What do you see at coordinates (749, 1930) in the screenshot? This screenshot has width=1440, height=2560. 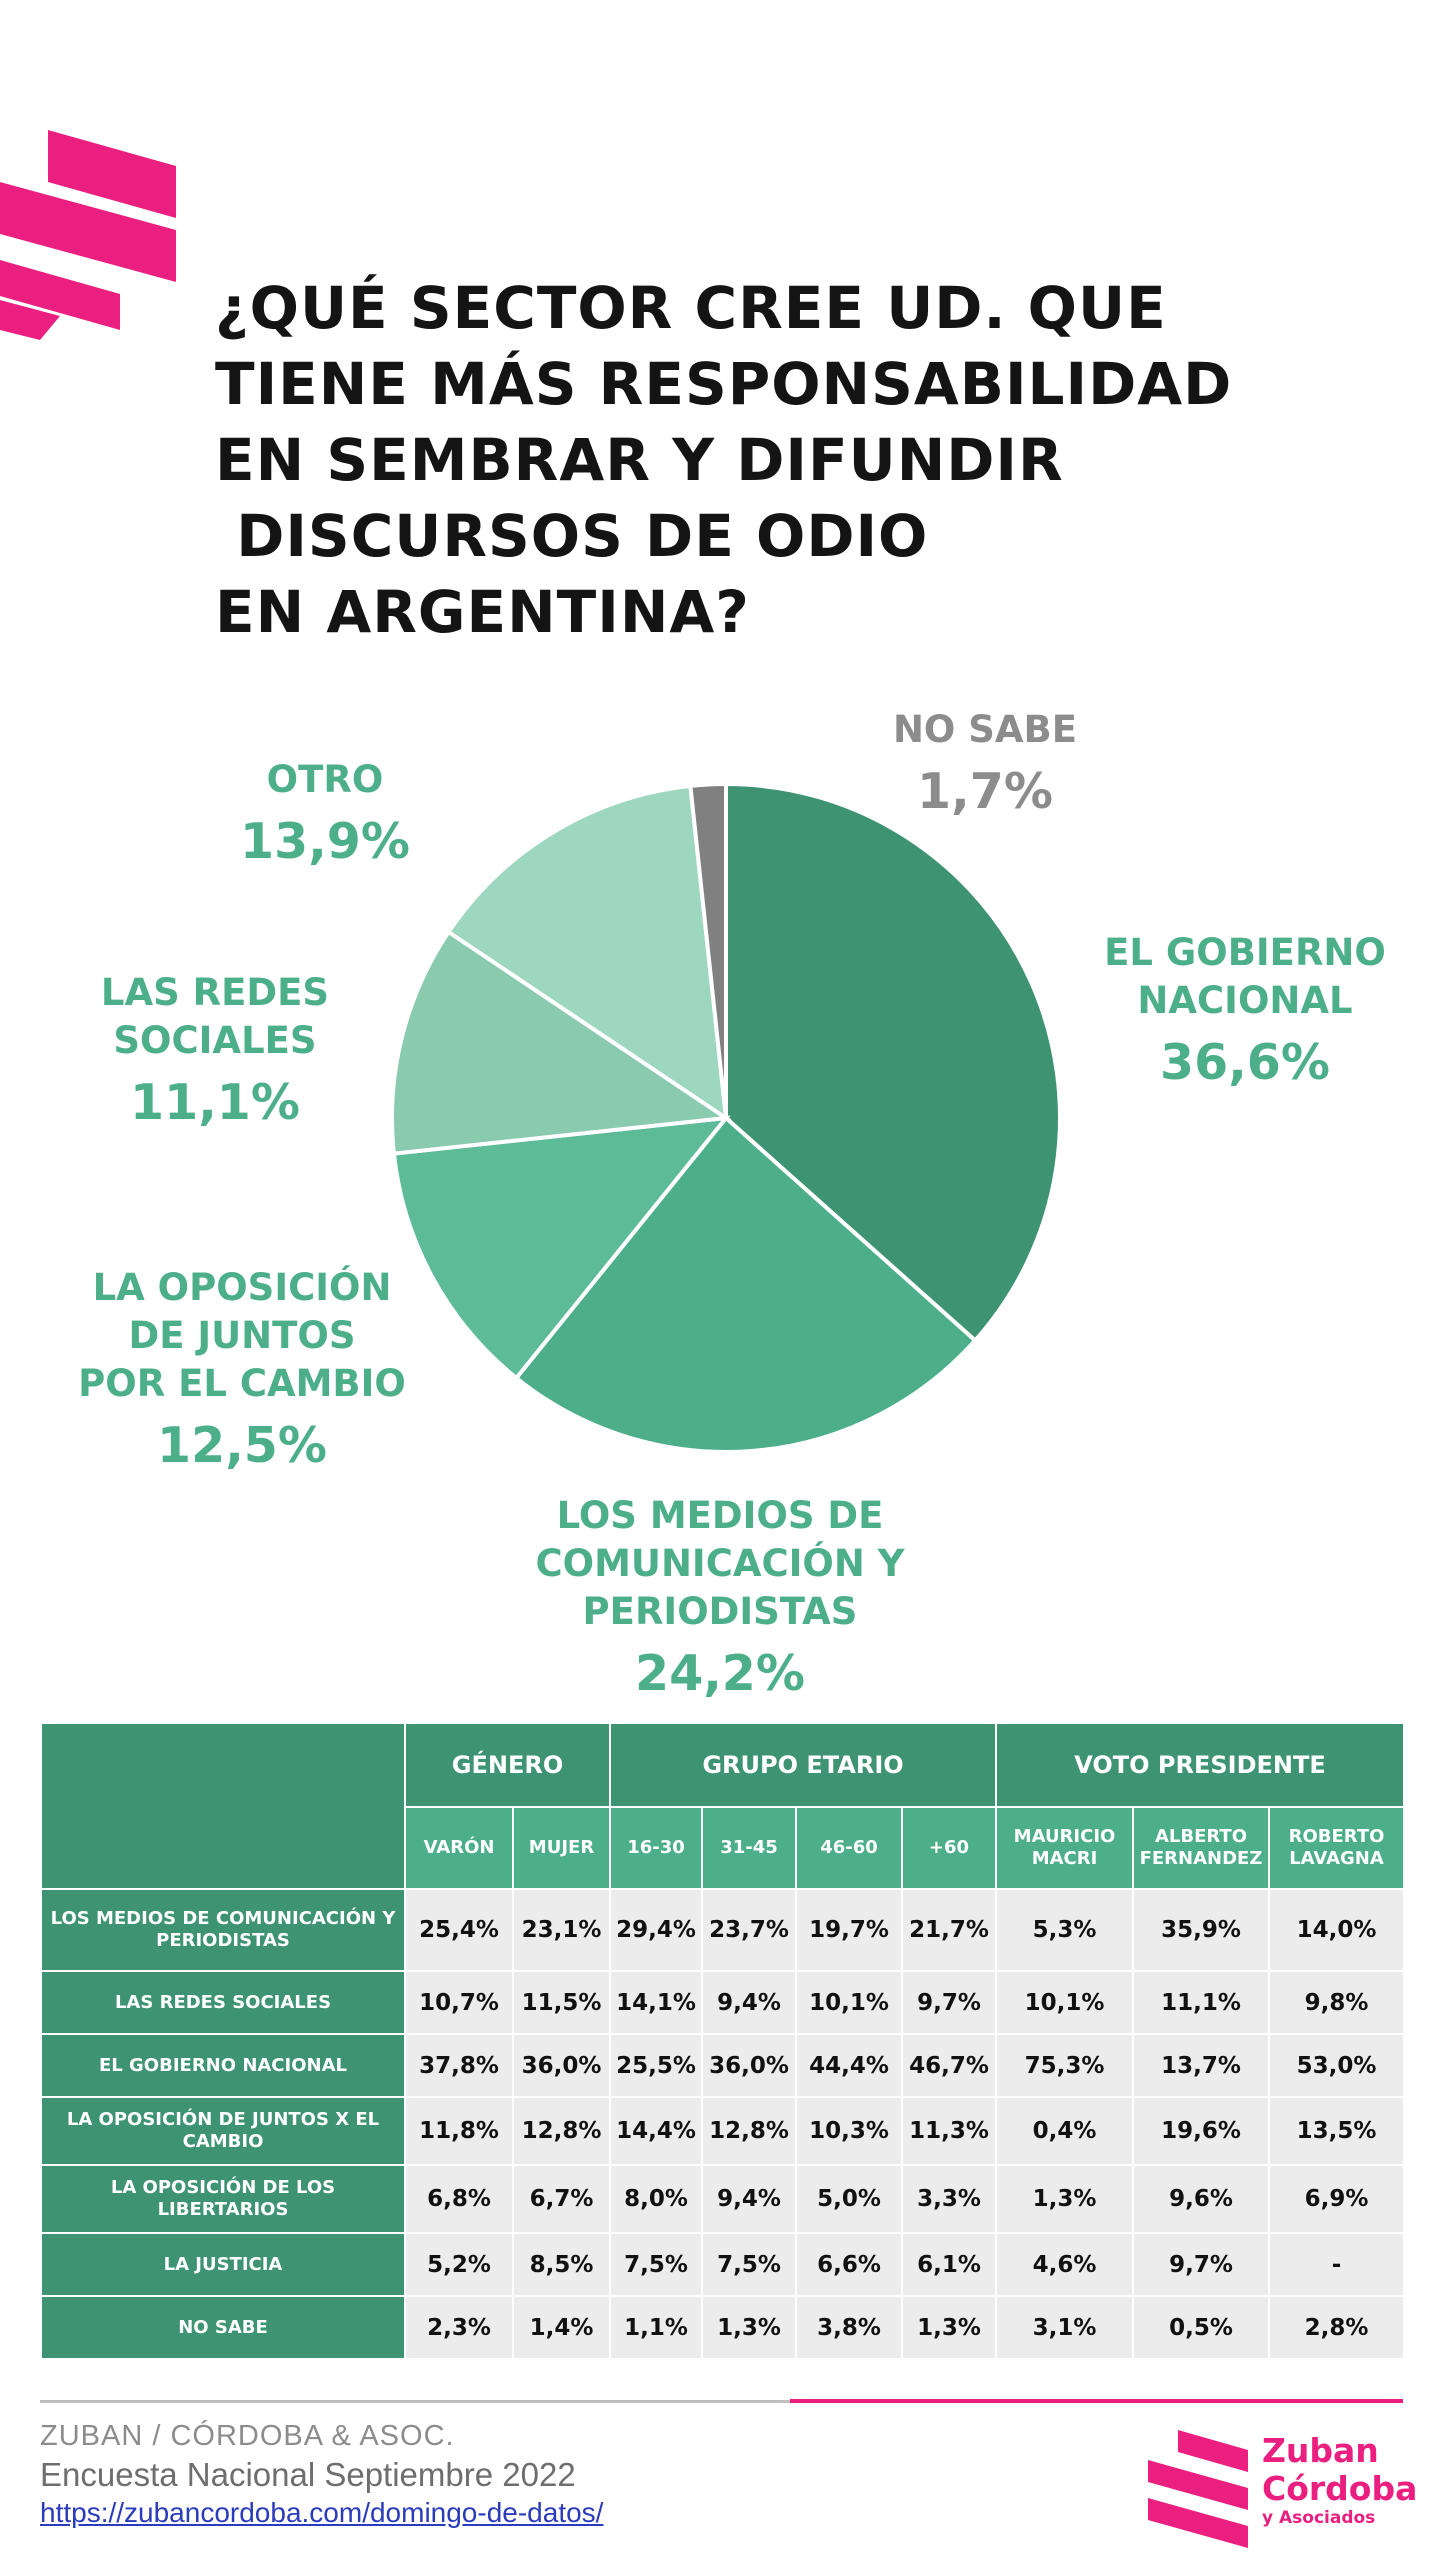 I see `table-cell: 23,7%` at bounding box center [749, 1930].